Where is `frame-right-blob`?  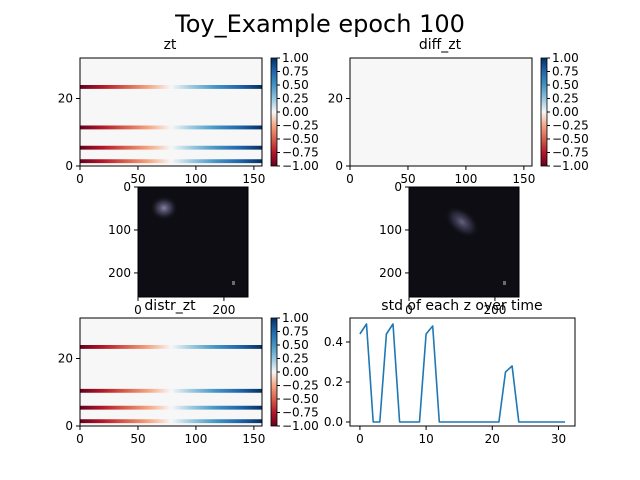 frame-right-blob is located at coordinates (462, 222).